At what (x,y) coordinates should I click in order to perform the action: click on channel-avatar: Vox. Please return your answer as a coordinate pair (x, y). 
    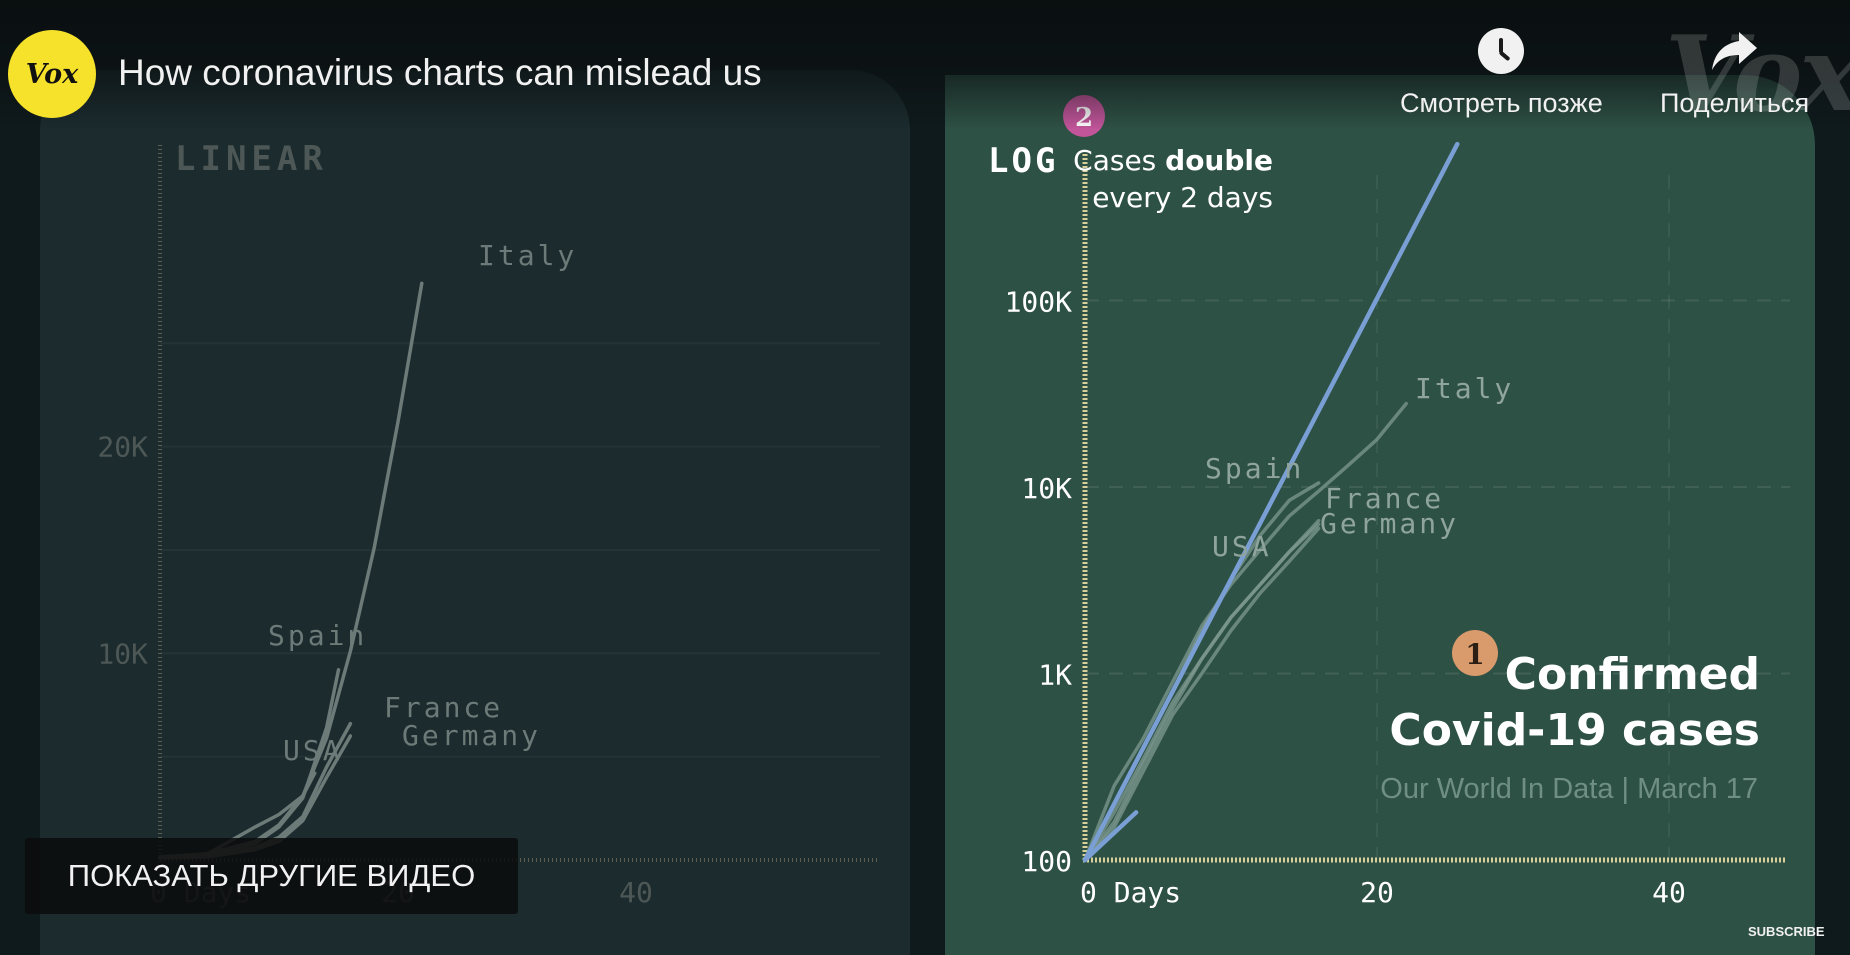
    Looking at the image, I should click on (52, 74).